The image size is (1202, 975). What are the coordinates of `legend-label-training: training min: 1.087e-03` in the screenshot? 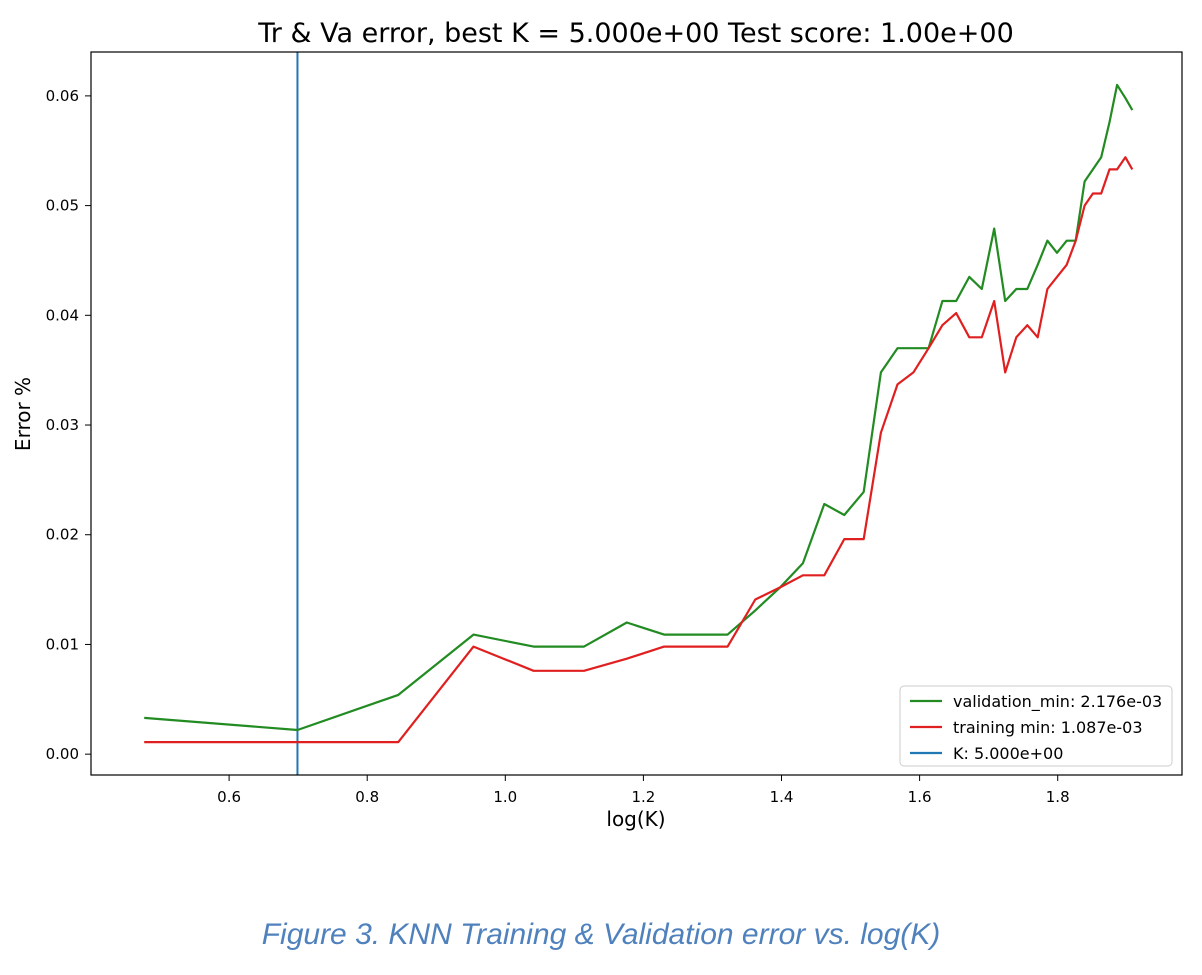 It's located at (1048, 727).